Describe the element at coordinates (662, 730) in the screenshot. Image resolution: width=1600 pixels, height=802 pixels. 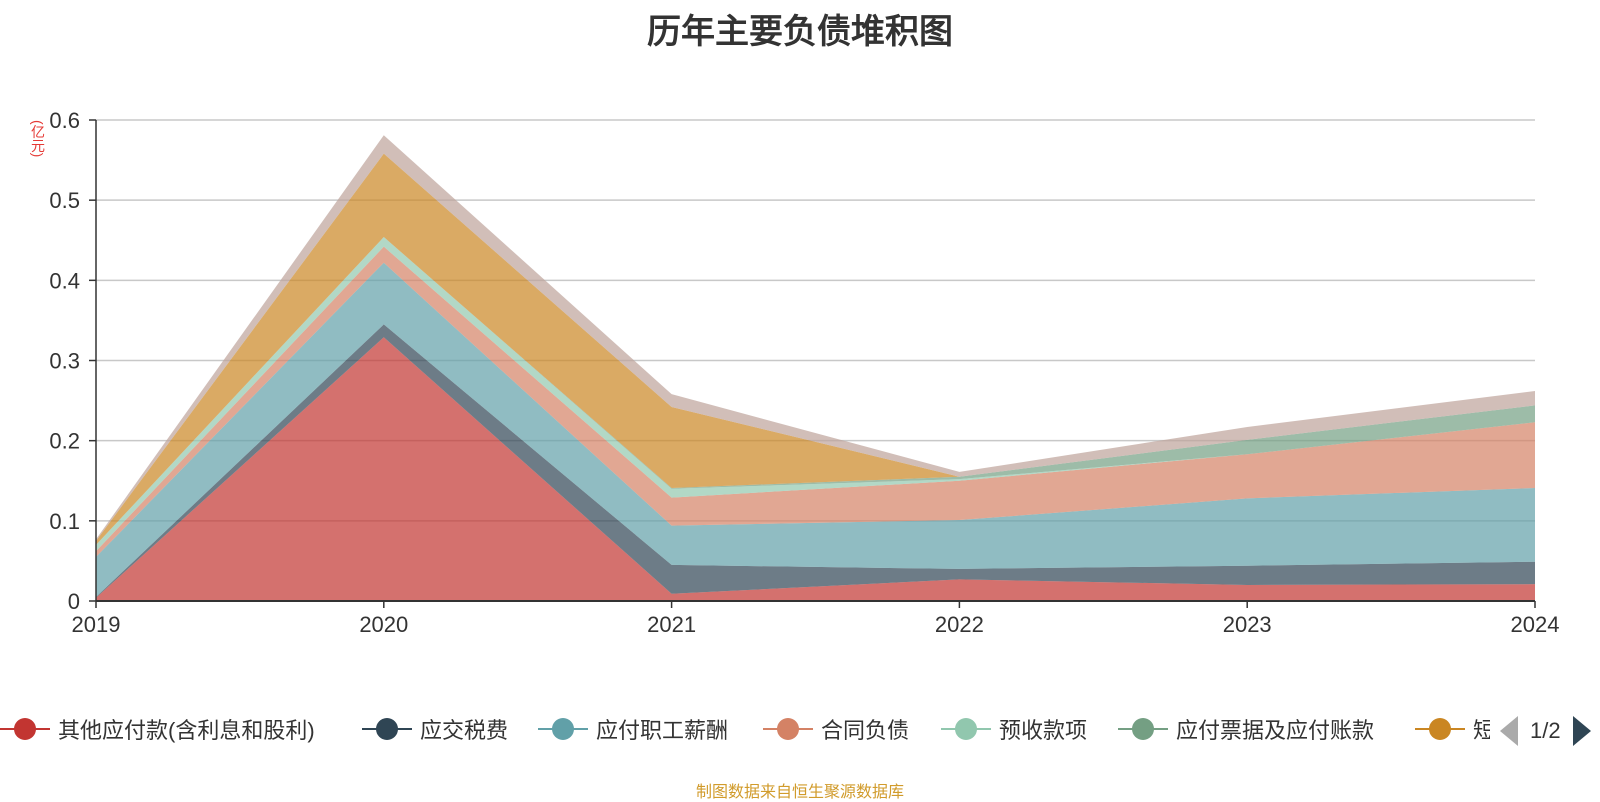
I see `legend-label: 应付职工薪酬` at that location.